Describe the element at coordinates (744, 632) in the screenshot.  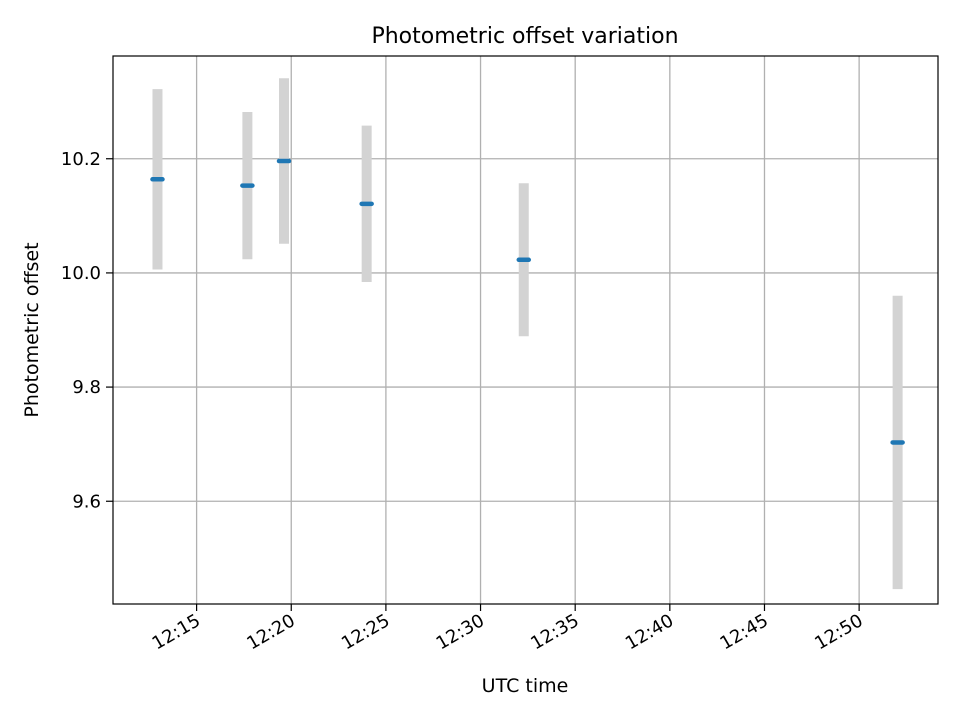
I see `x-tick-label: 12:45` at that location.